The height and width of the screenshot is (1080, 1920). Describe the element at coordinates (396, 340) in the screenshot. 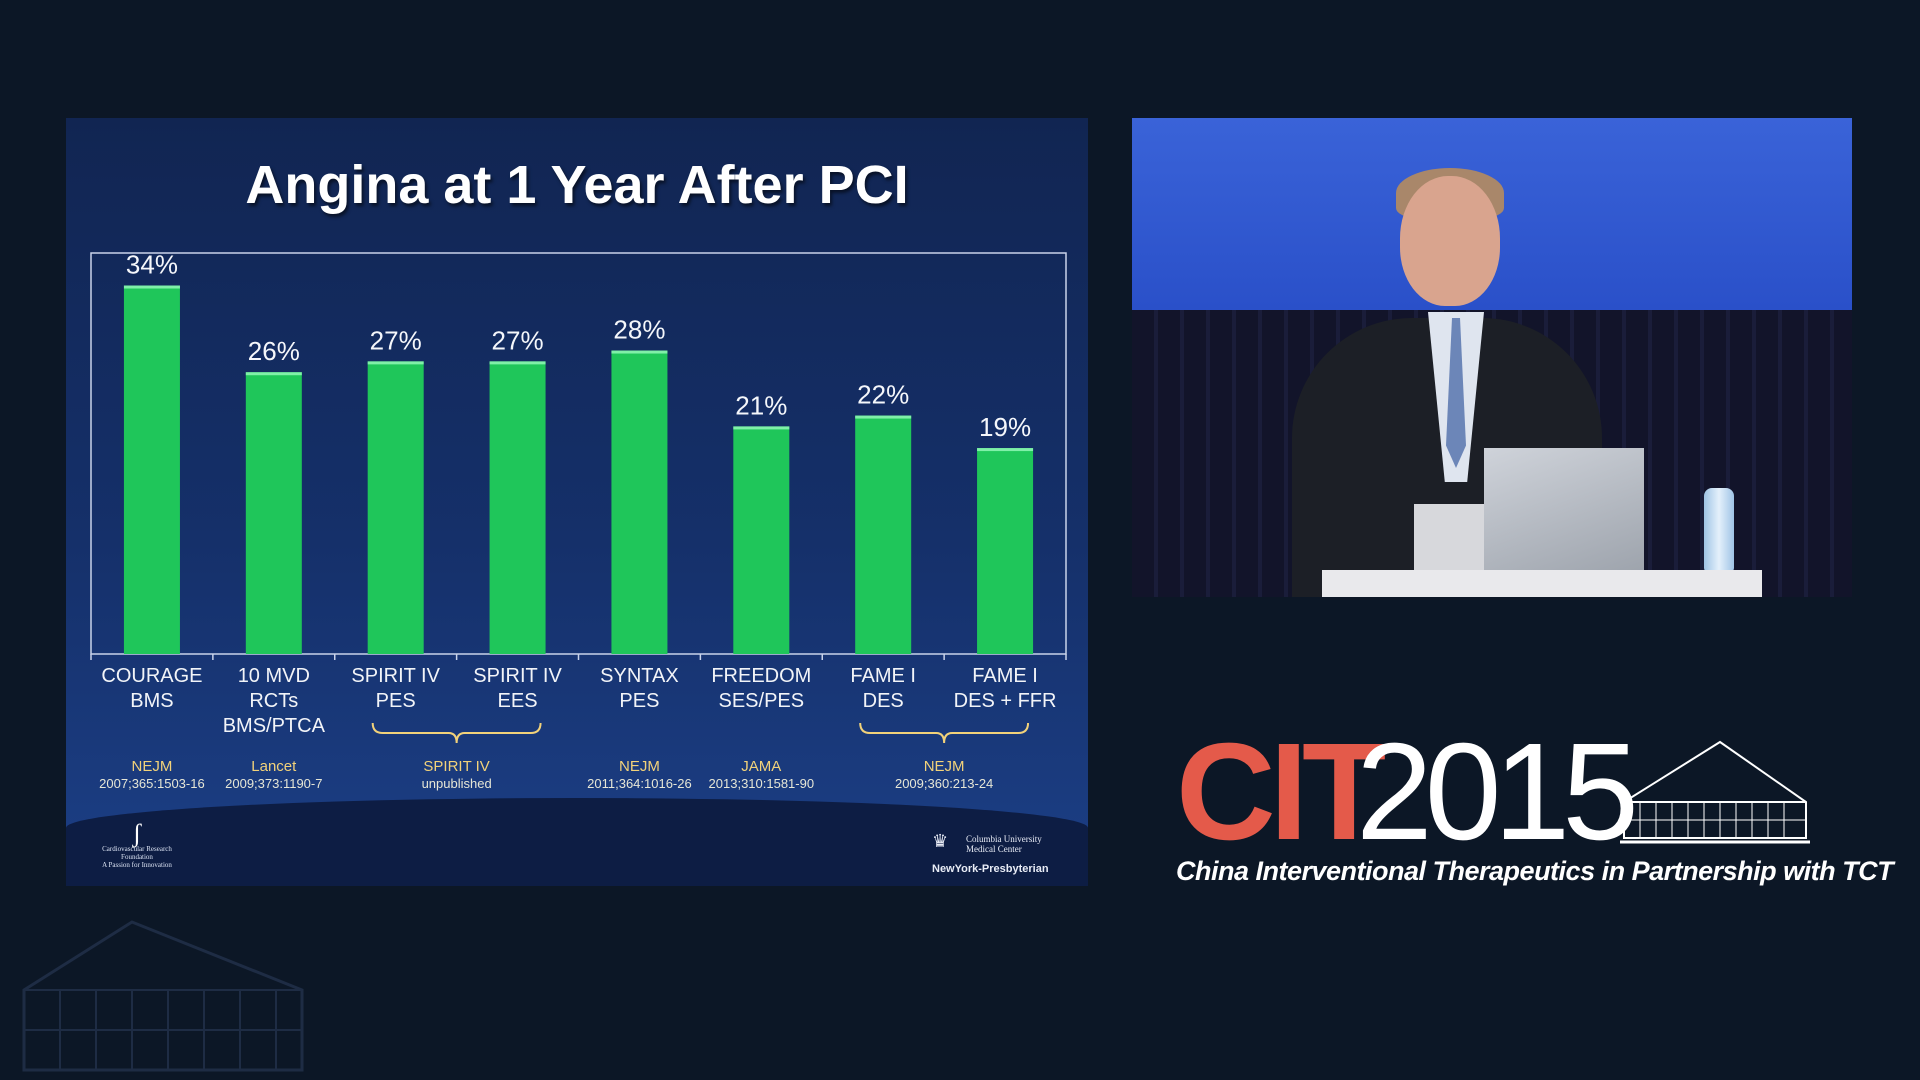

I see `value-label-2: 27%` at that location.